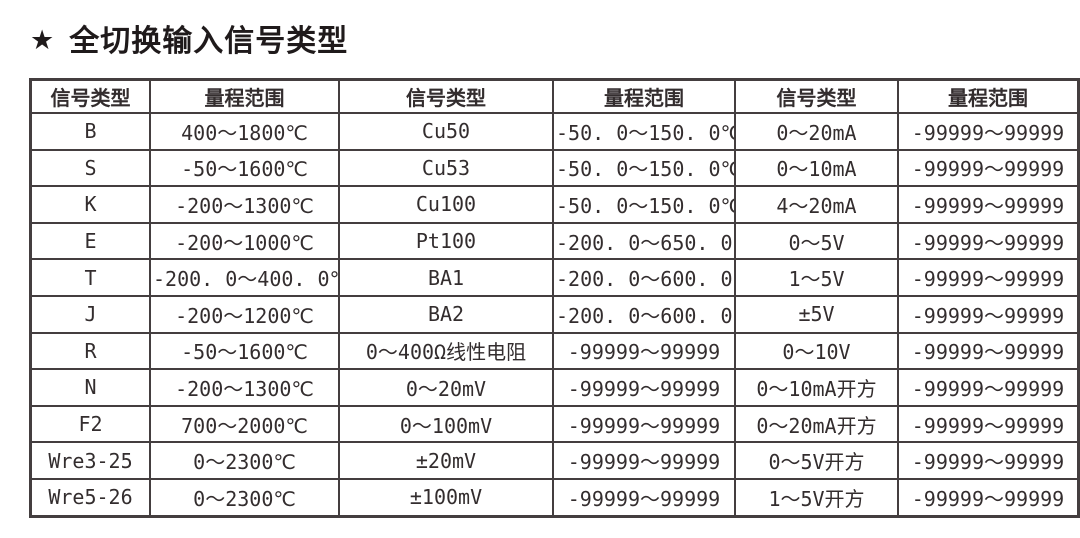 The width and height of the screenshot is (1080, 538). I want to click on signal-type-cell: 0～5V开方, so click(816, 460).